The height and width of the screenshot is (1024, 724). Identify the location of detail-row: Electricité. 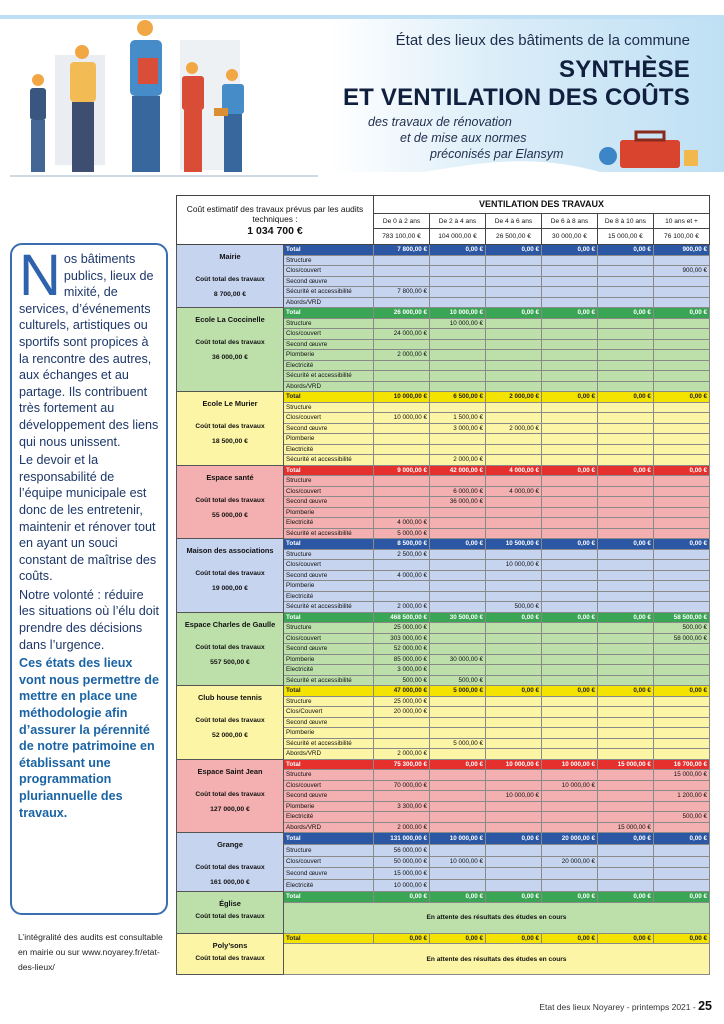
(444, 596).